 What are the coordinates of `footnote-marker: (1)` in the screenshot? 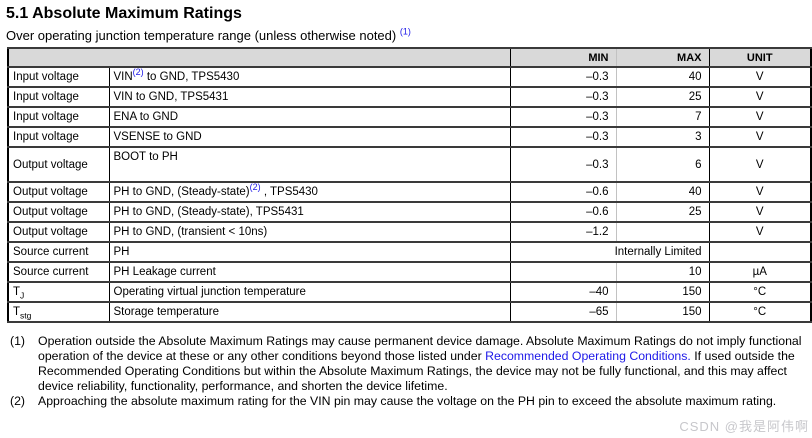 It's located at (18, 341).